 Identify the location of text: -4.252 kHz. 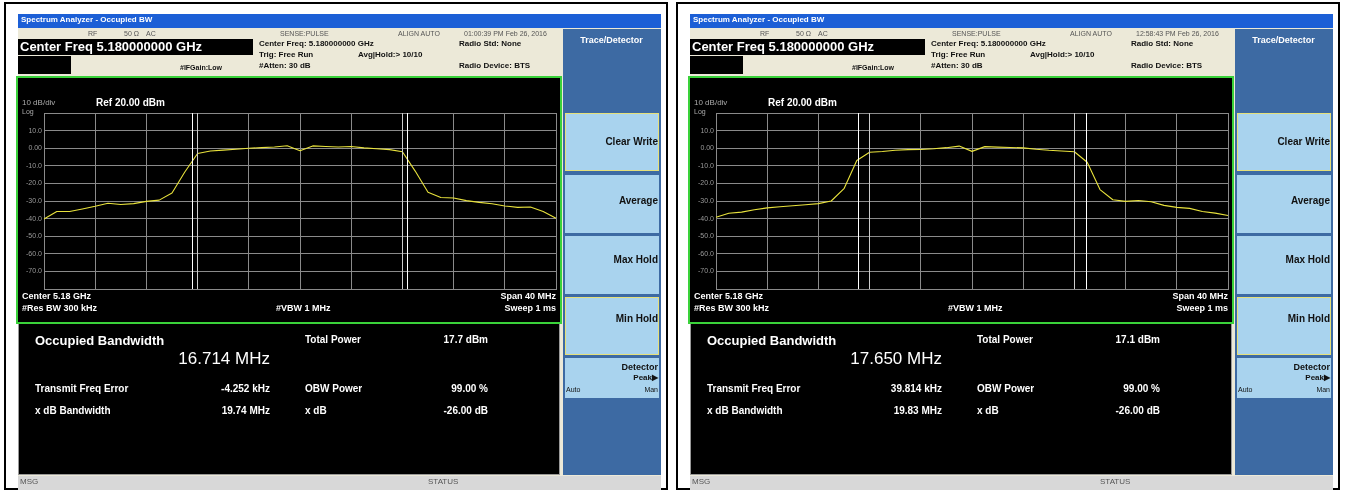
(245, 388).